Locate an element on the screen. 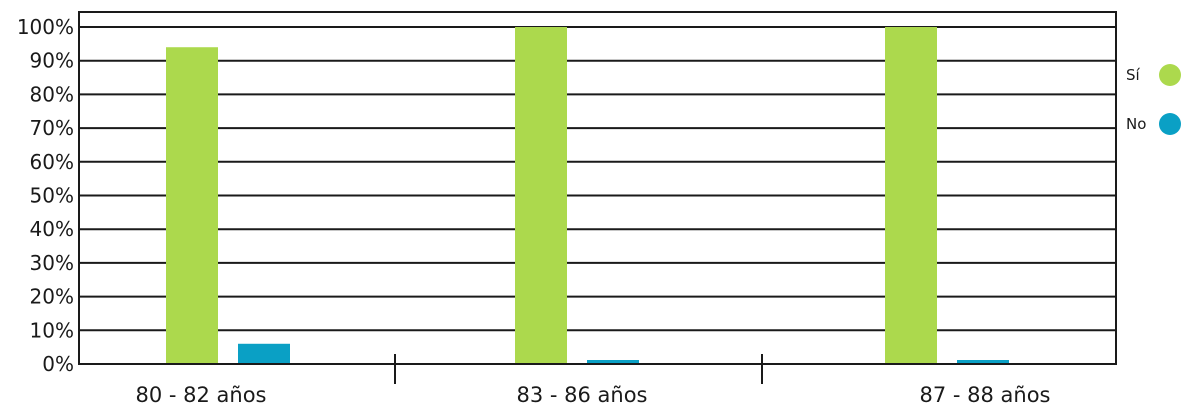 This screenshot has width=1181, height=408. y-tick-label: 10% is located at coordinates (52, 330).